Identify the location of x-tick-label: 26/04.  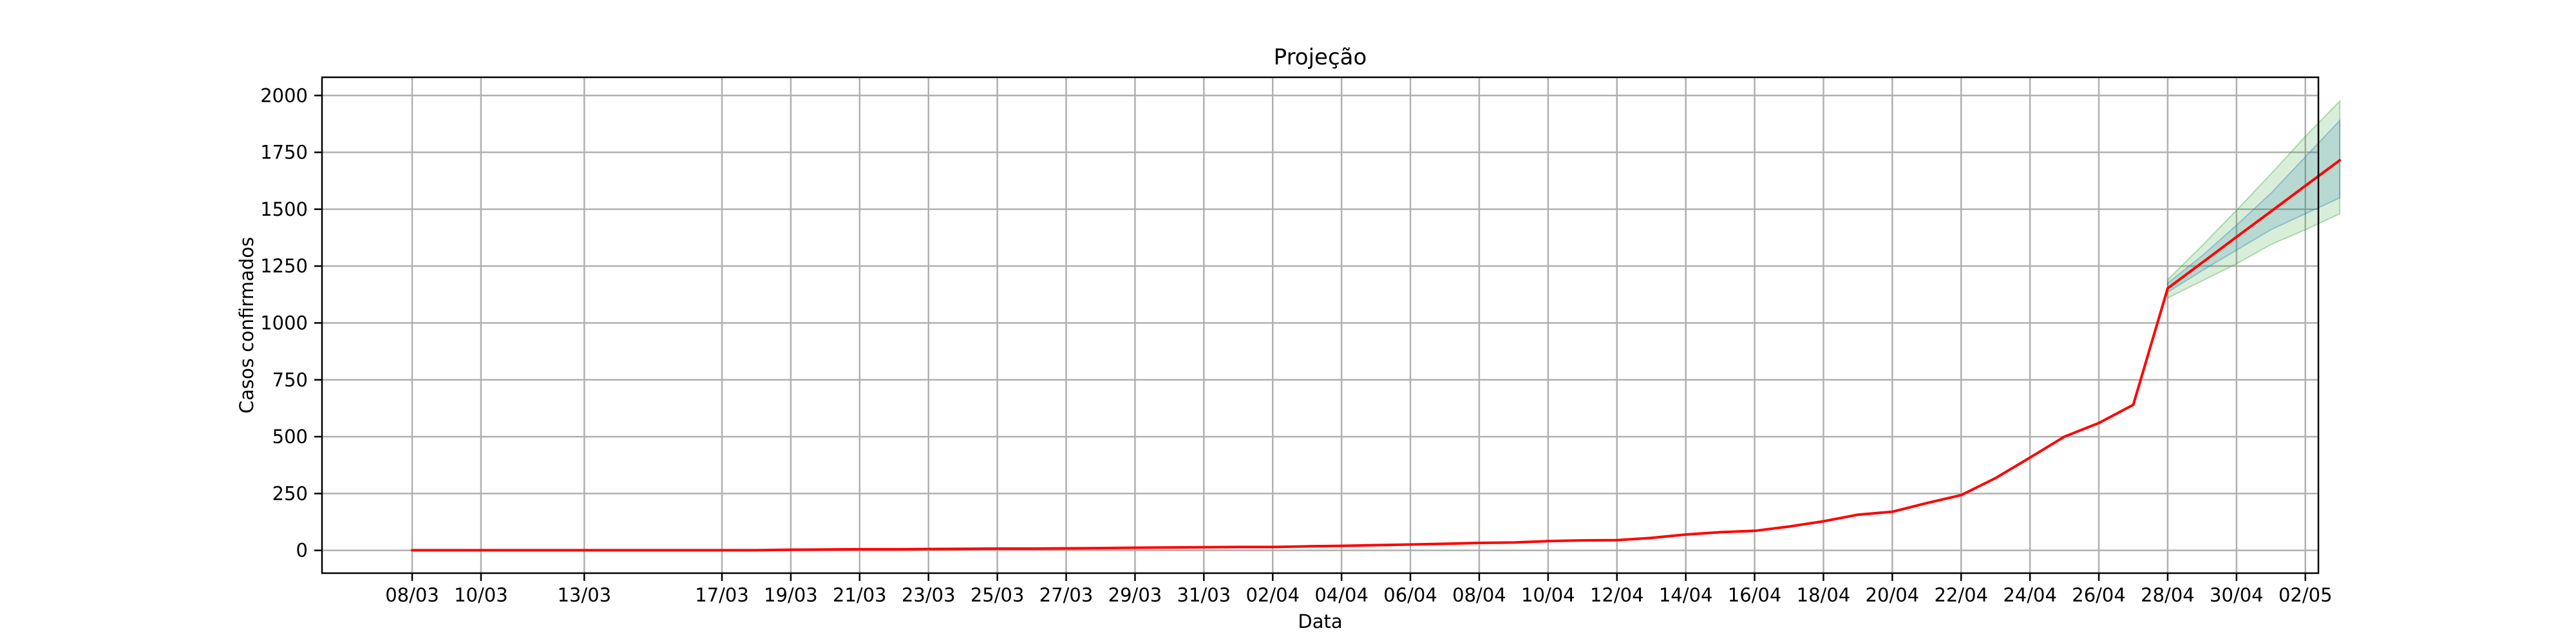
(2099, 595).